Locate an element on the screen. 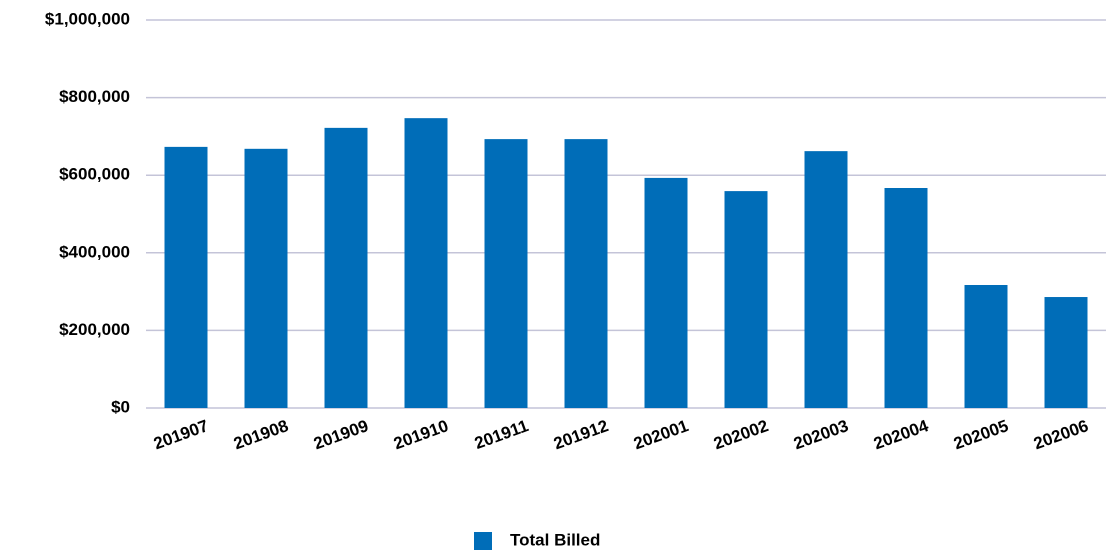 The width and height of the screenshot is (1108, 557). y-tick-label: $1,000,000 is located at coordinates (87, 18).